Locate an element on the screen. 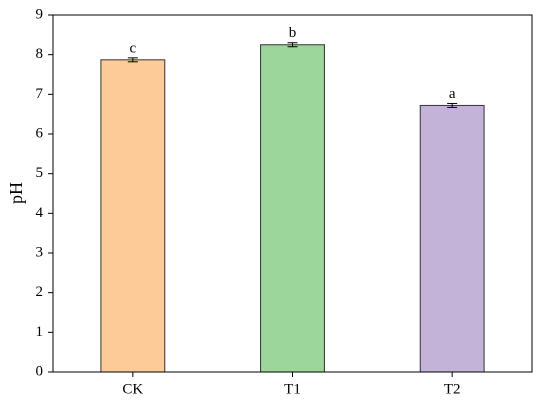 The image size is (550, 409). y-tick-label: 4 is located at coordinates (40, 213).